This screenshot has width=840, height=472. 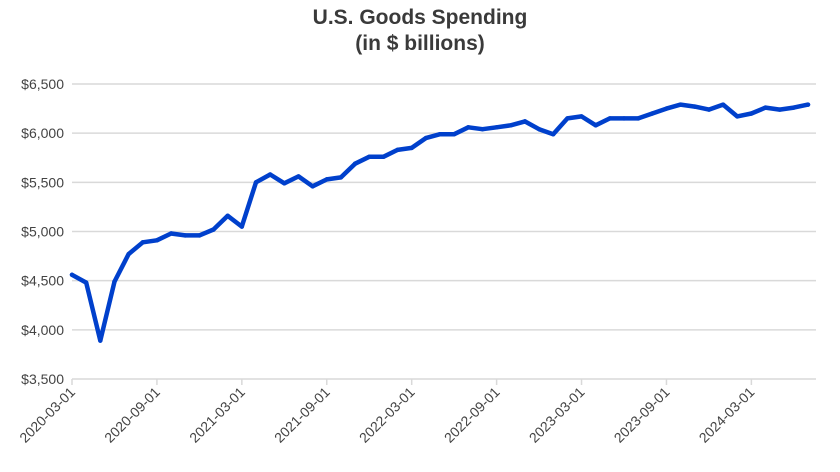 I want to click on y-tick-label: $5,500, so click(x=42, y=182).